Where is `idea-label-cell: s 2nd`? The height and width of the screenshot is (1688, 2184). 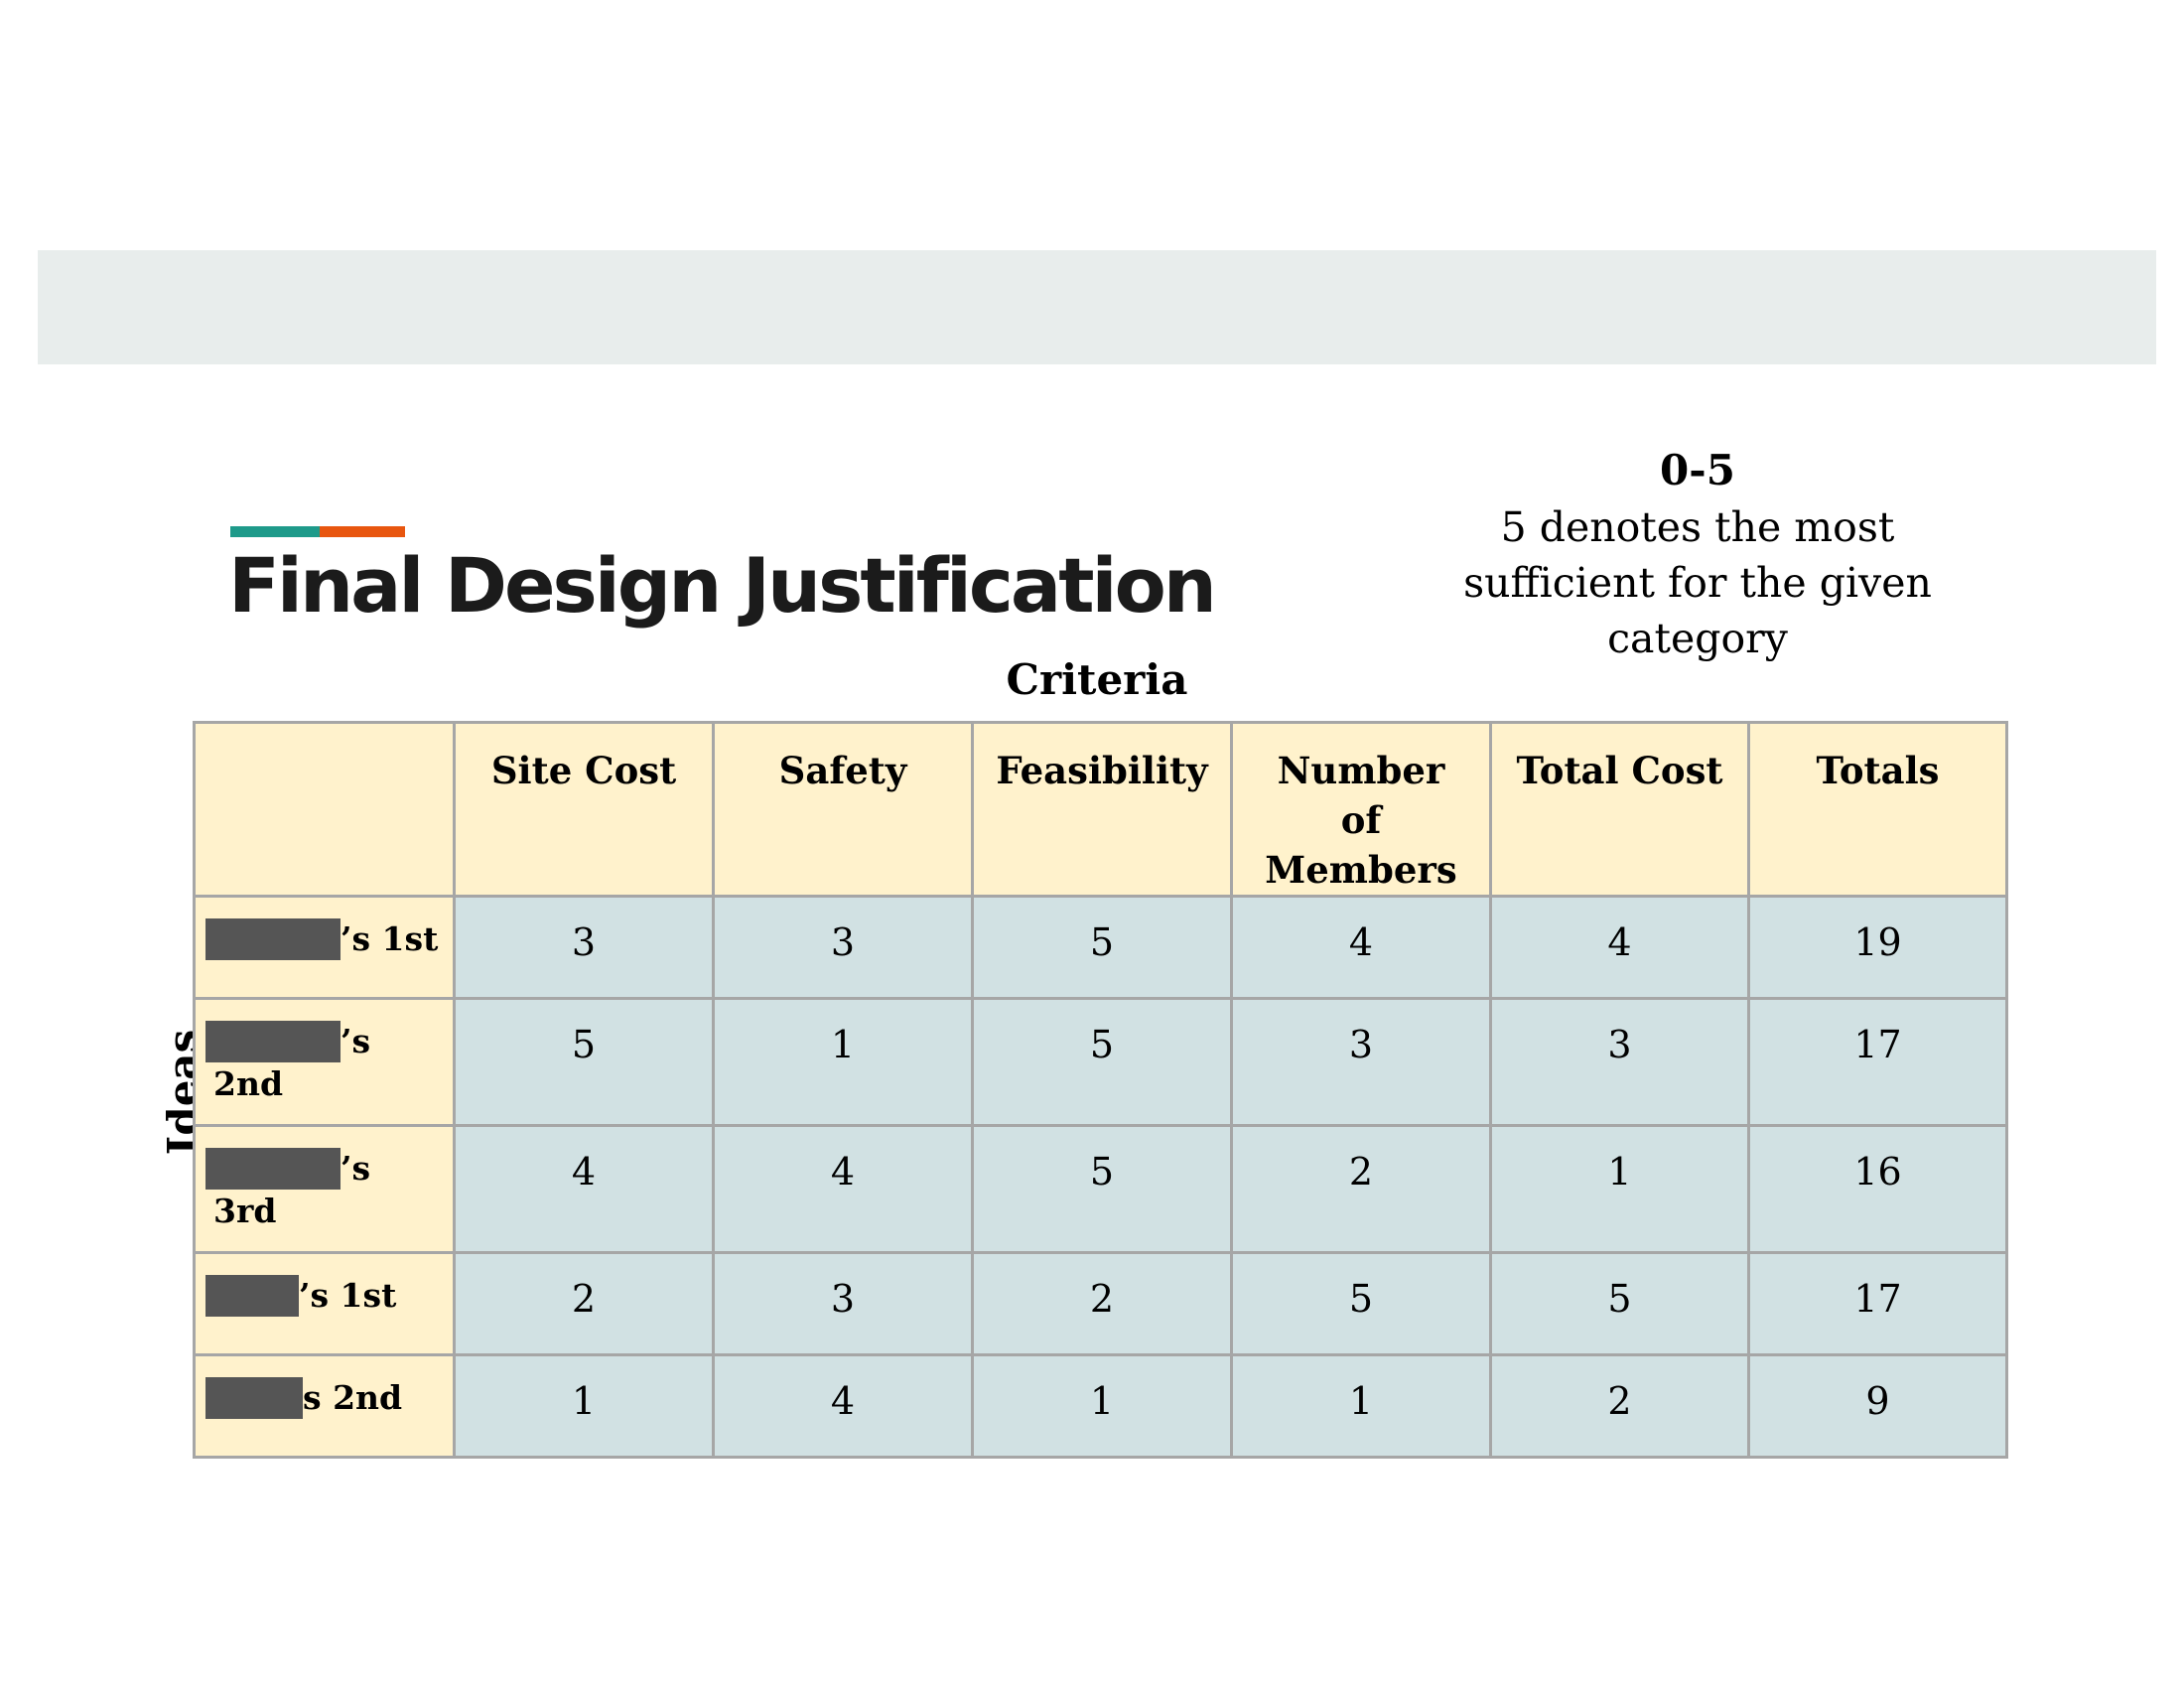
idea-label-cell: s 2nd is located at coordinates (324, 1406).